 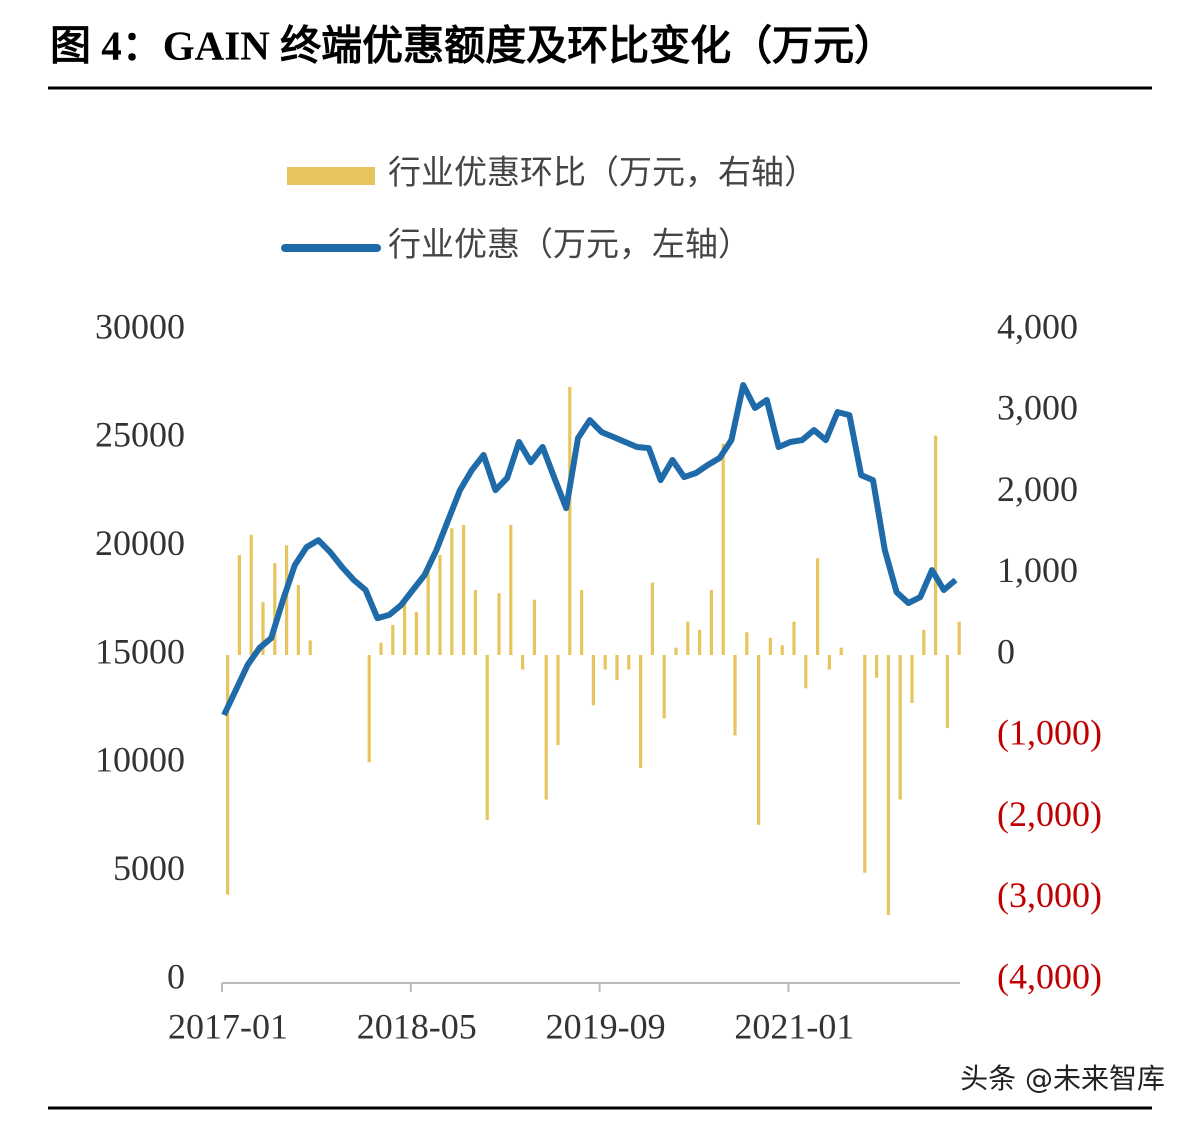 What do you see at coordinates (606, 1026) in the screenshot?
I see `x-tick-label: 2019-09` at bounding box center [606, 1026].